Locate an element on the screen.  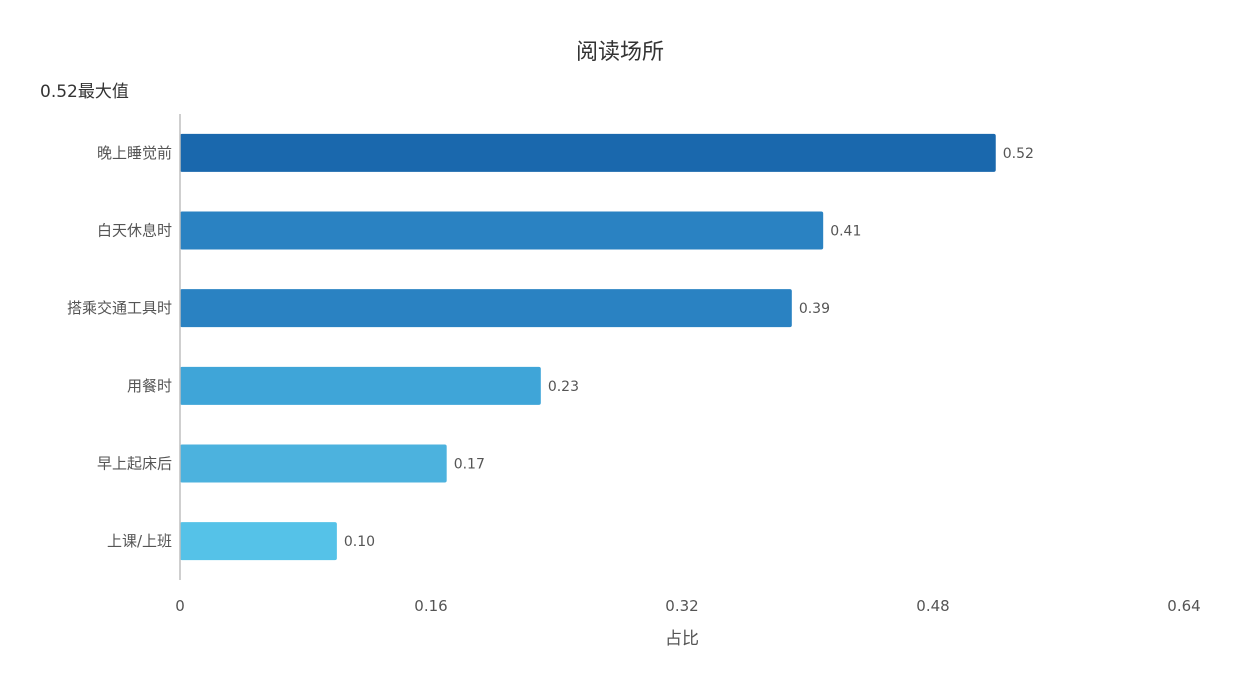
value-label: 0.17 is located at coordinates (469, 465).